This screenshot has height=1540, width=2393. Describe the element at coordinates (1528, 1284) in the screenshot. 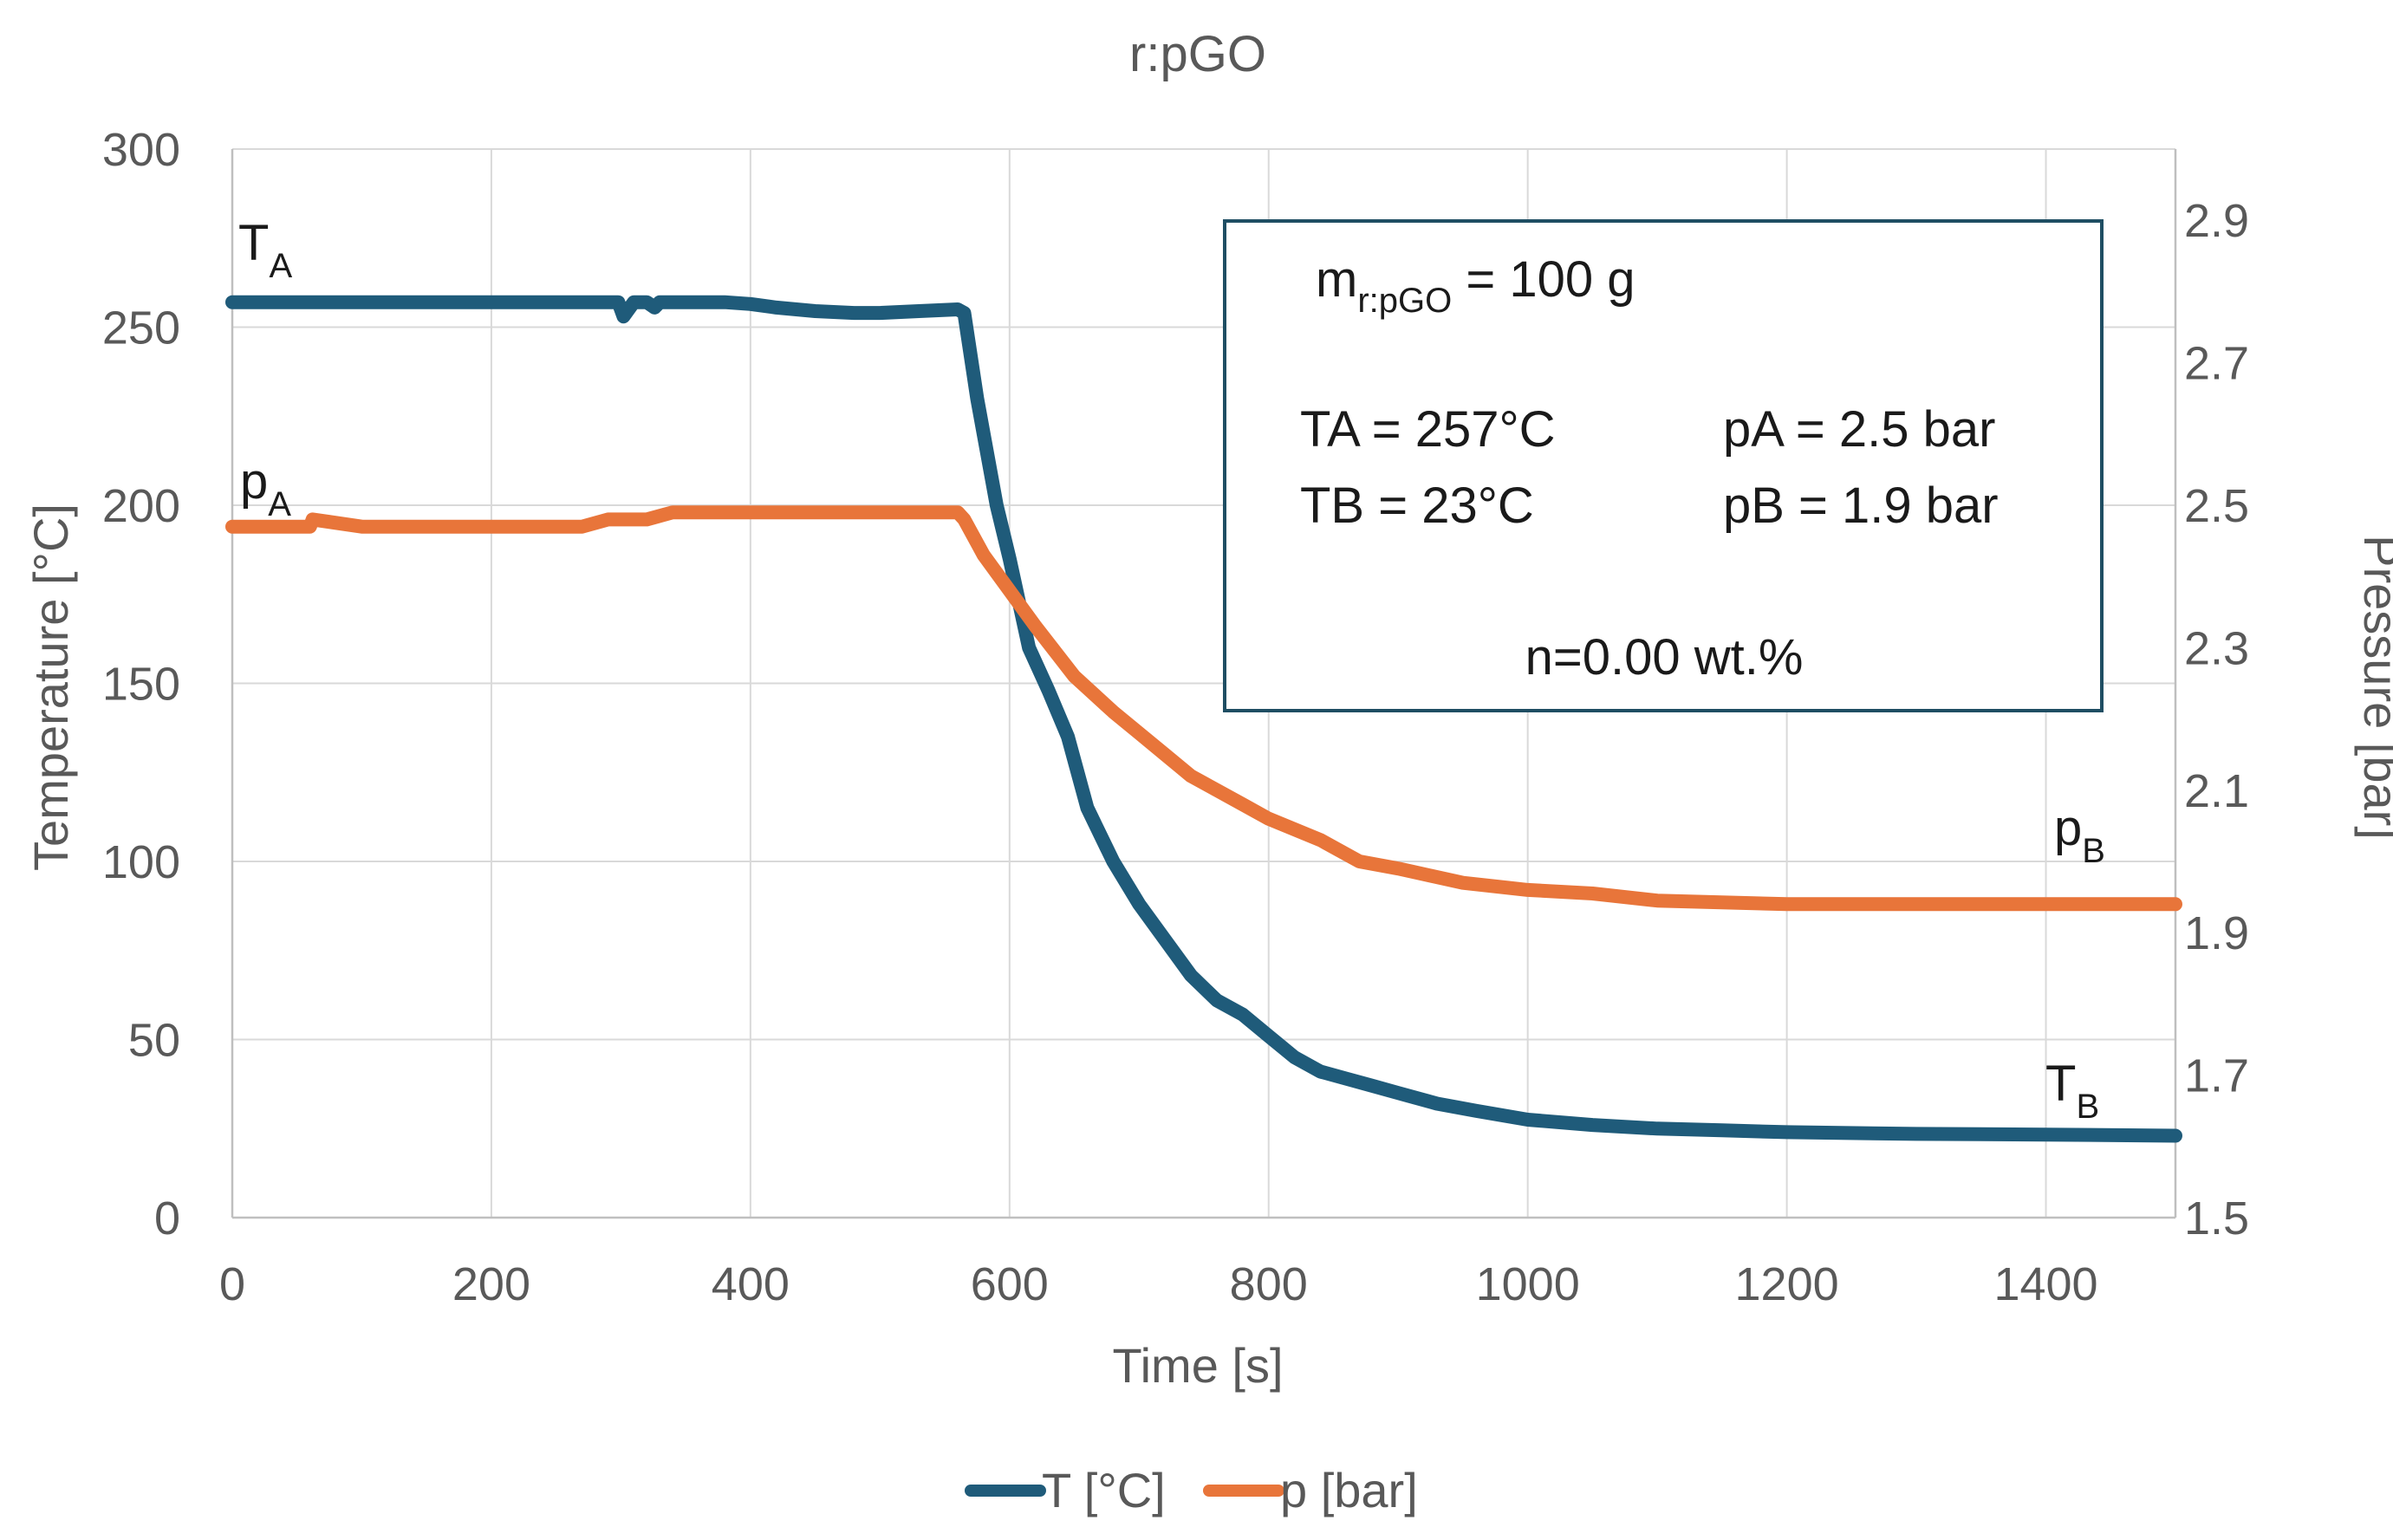

I see `x-tick-label: 1000` at that location.